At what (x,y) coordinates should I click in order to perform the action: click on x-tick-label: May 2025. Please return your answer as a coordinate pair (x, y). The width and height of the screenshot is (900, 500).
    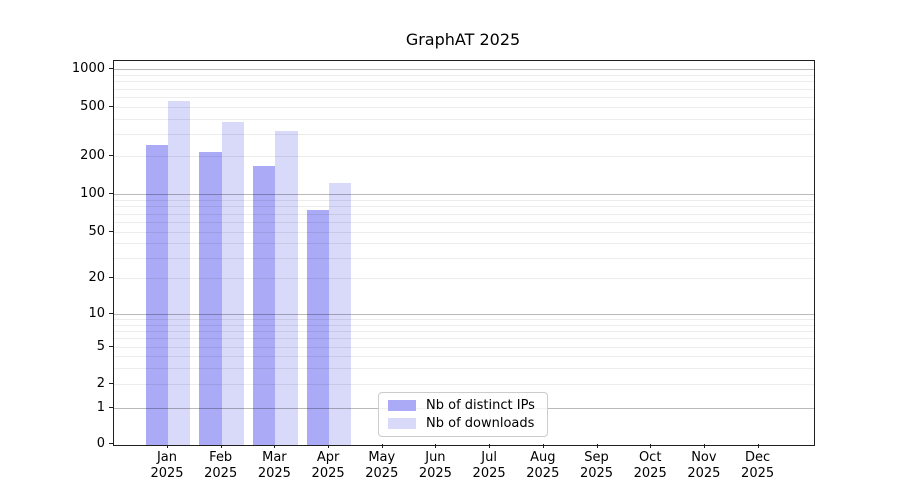
    Looking at the image, I should click on (382, 465).